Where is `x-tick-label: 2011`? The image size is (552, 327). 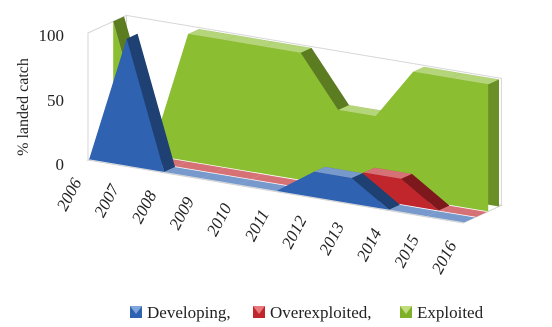 x-tick-label: 2011 is located at coordinates (257, 225).